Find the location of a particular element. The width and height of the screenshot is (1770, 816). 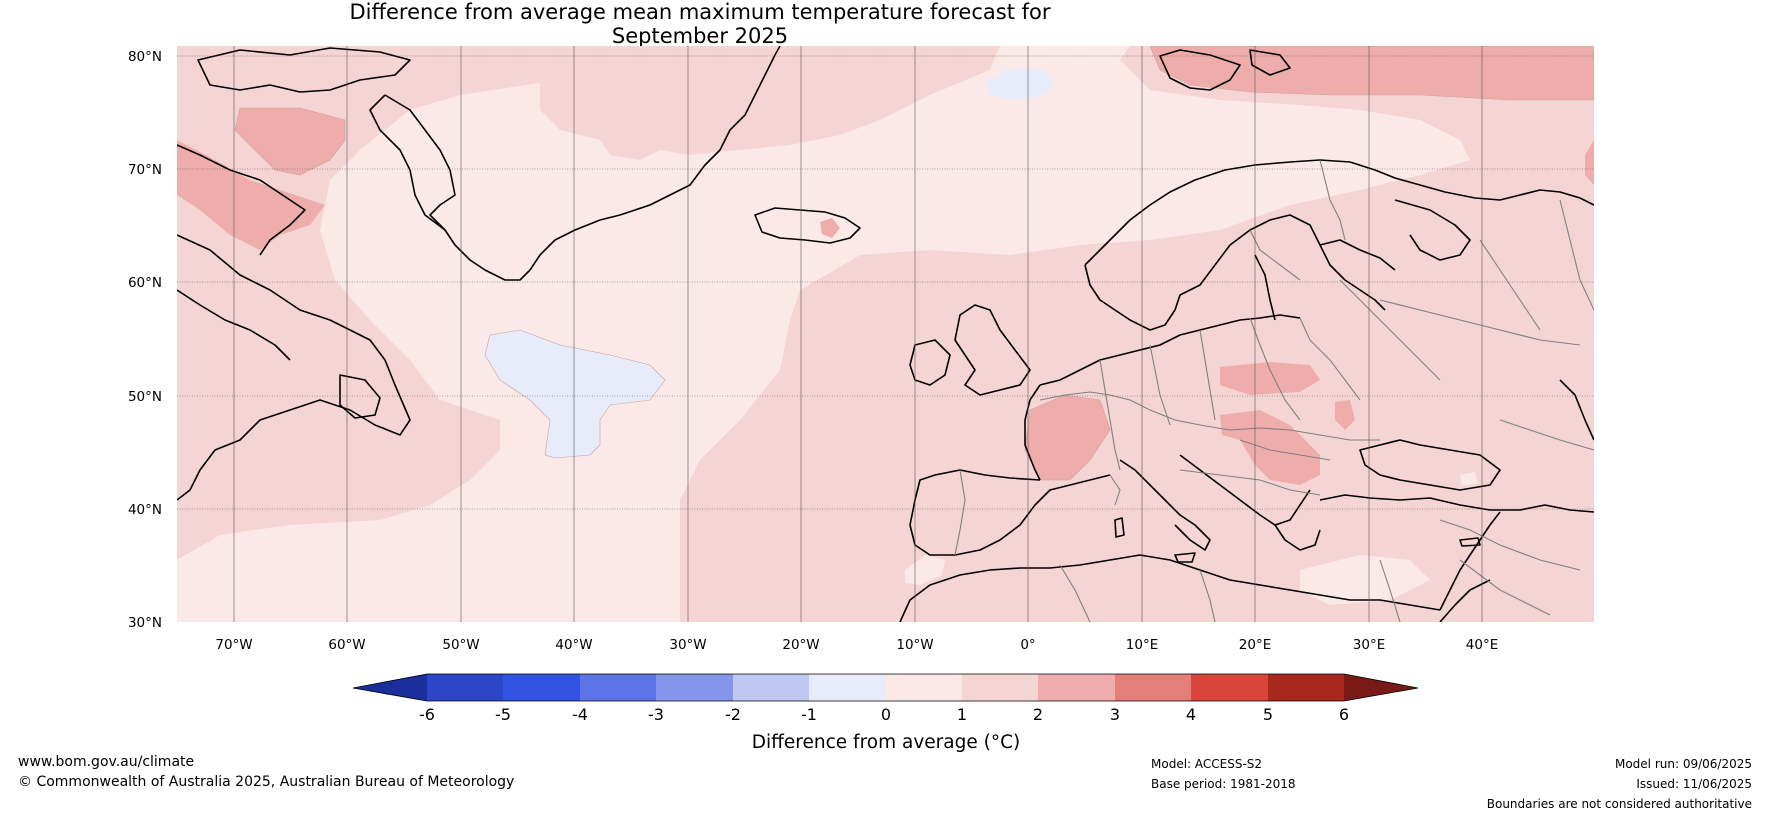

cb-tick-m5: -5 is located at coordinates (503, 714).